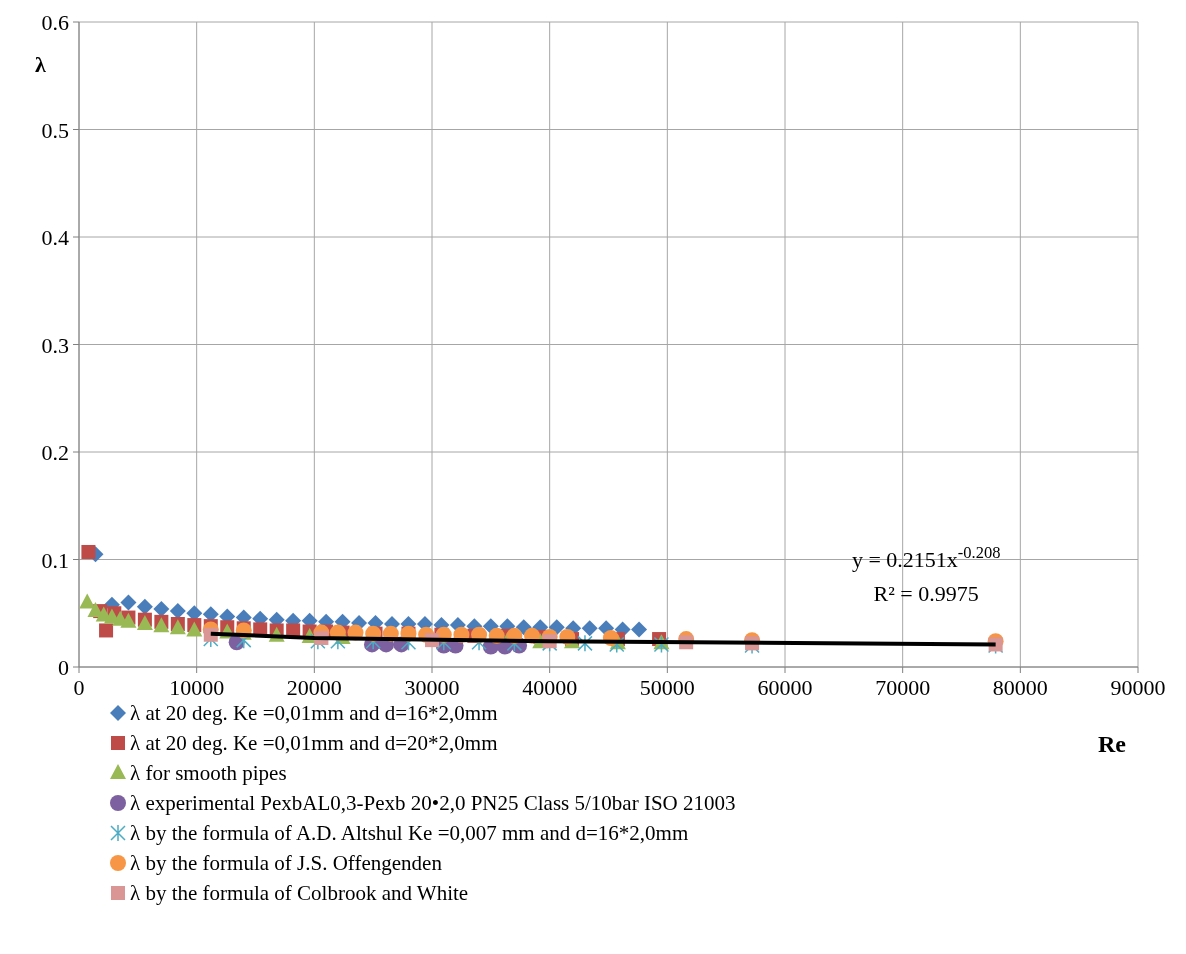 Image resolution: width=1186 pixels, height=954 pixels. What do you see at coordinates (1138, 687) in the screenshot?
I see `x-tick-label: 90000` at bounding box center [1138, 687].